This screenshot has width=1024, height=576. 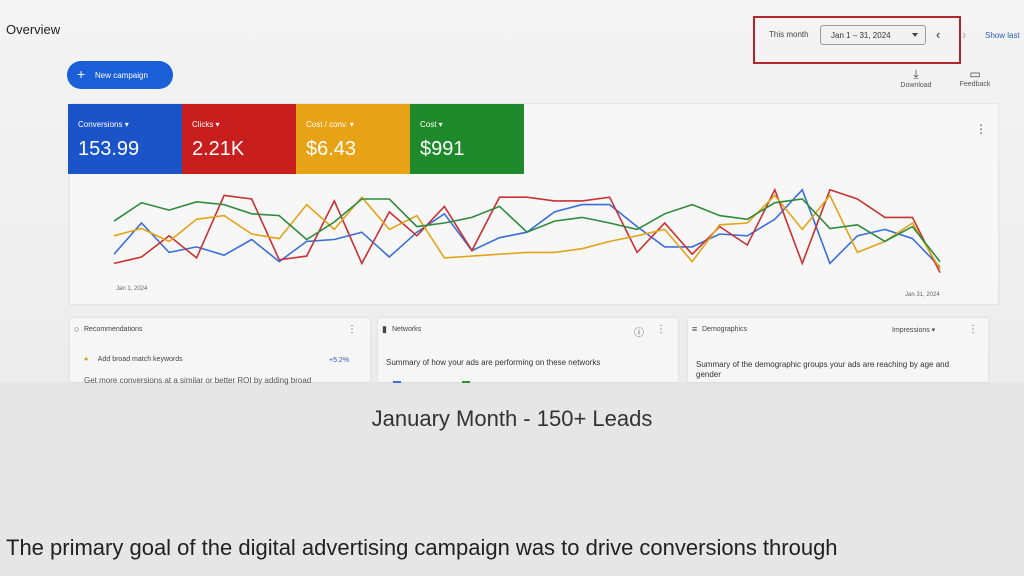 I want to click on impressions-select: Impressions ▾, so click(x=914, y=330).